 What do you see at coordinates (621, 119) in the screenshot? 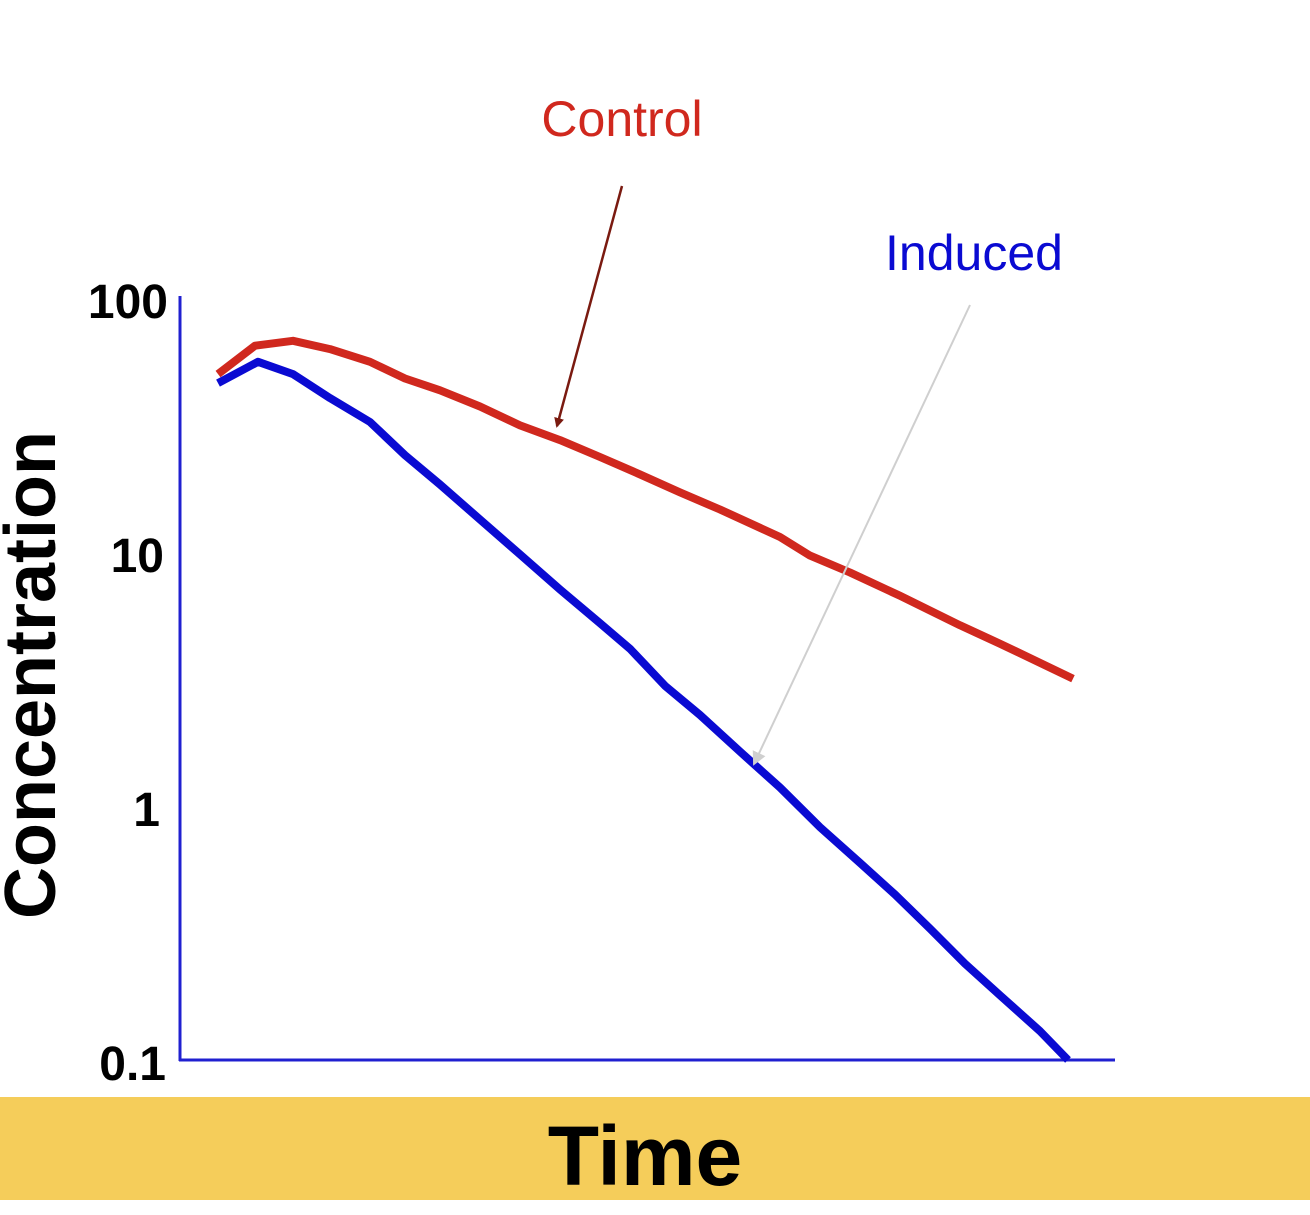
I see `control-label: Control` at bounding box center [621, 119].